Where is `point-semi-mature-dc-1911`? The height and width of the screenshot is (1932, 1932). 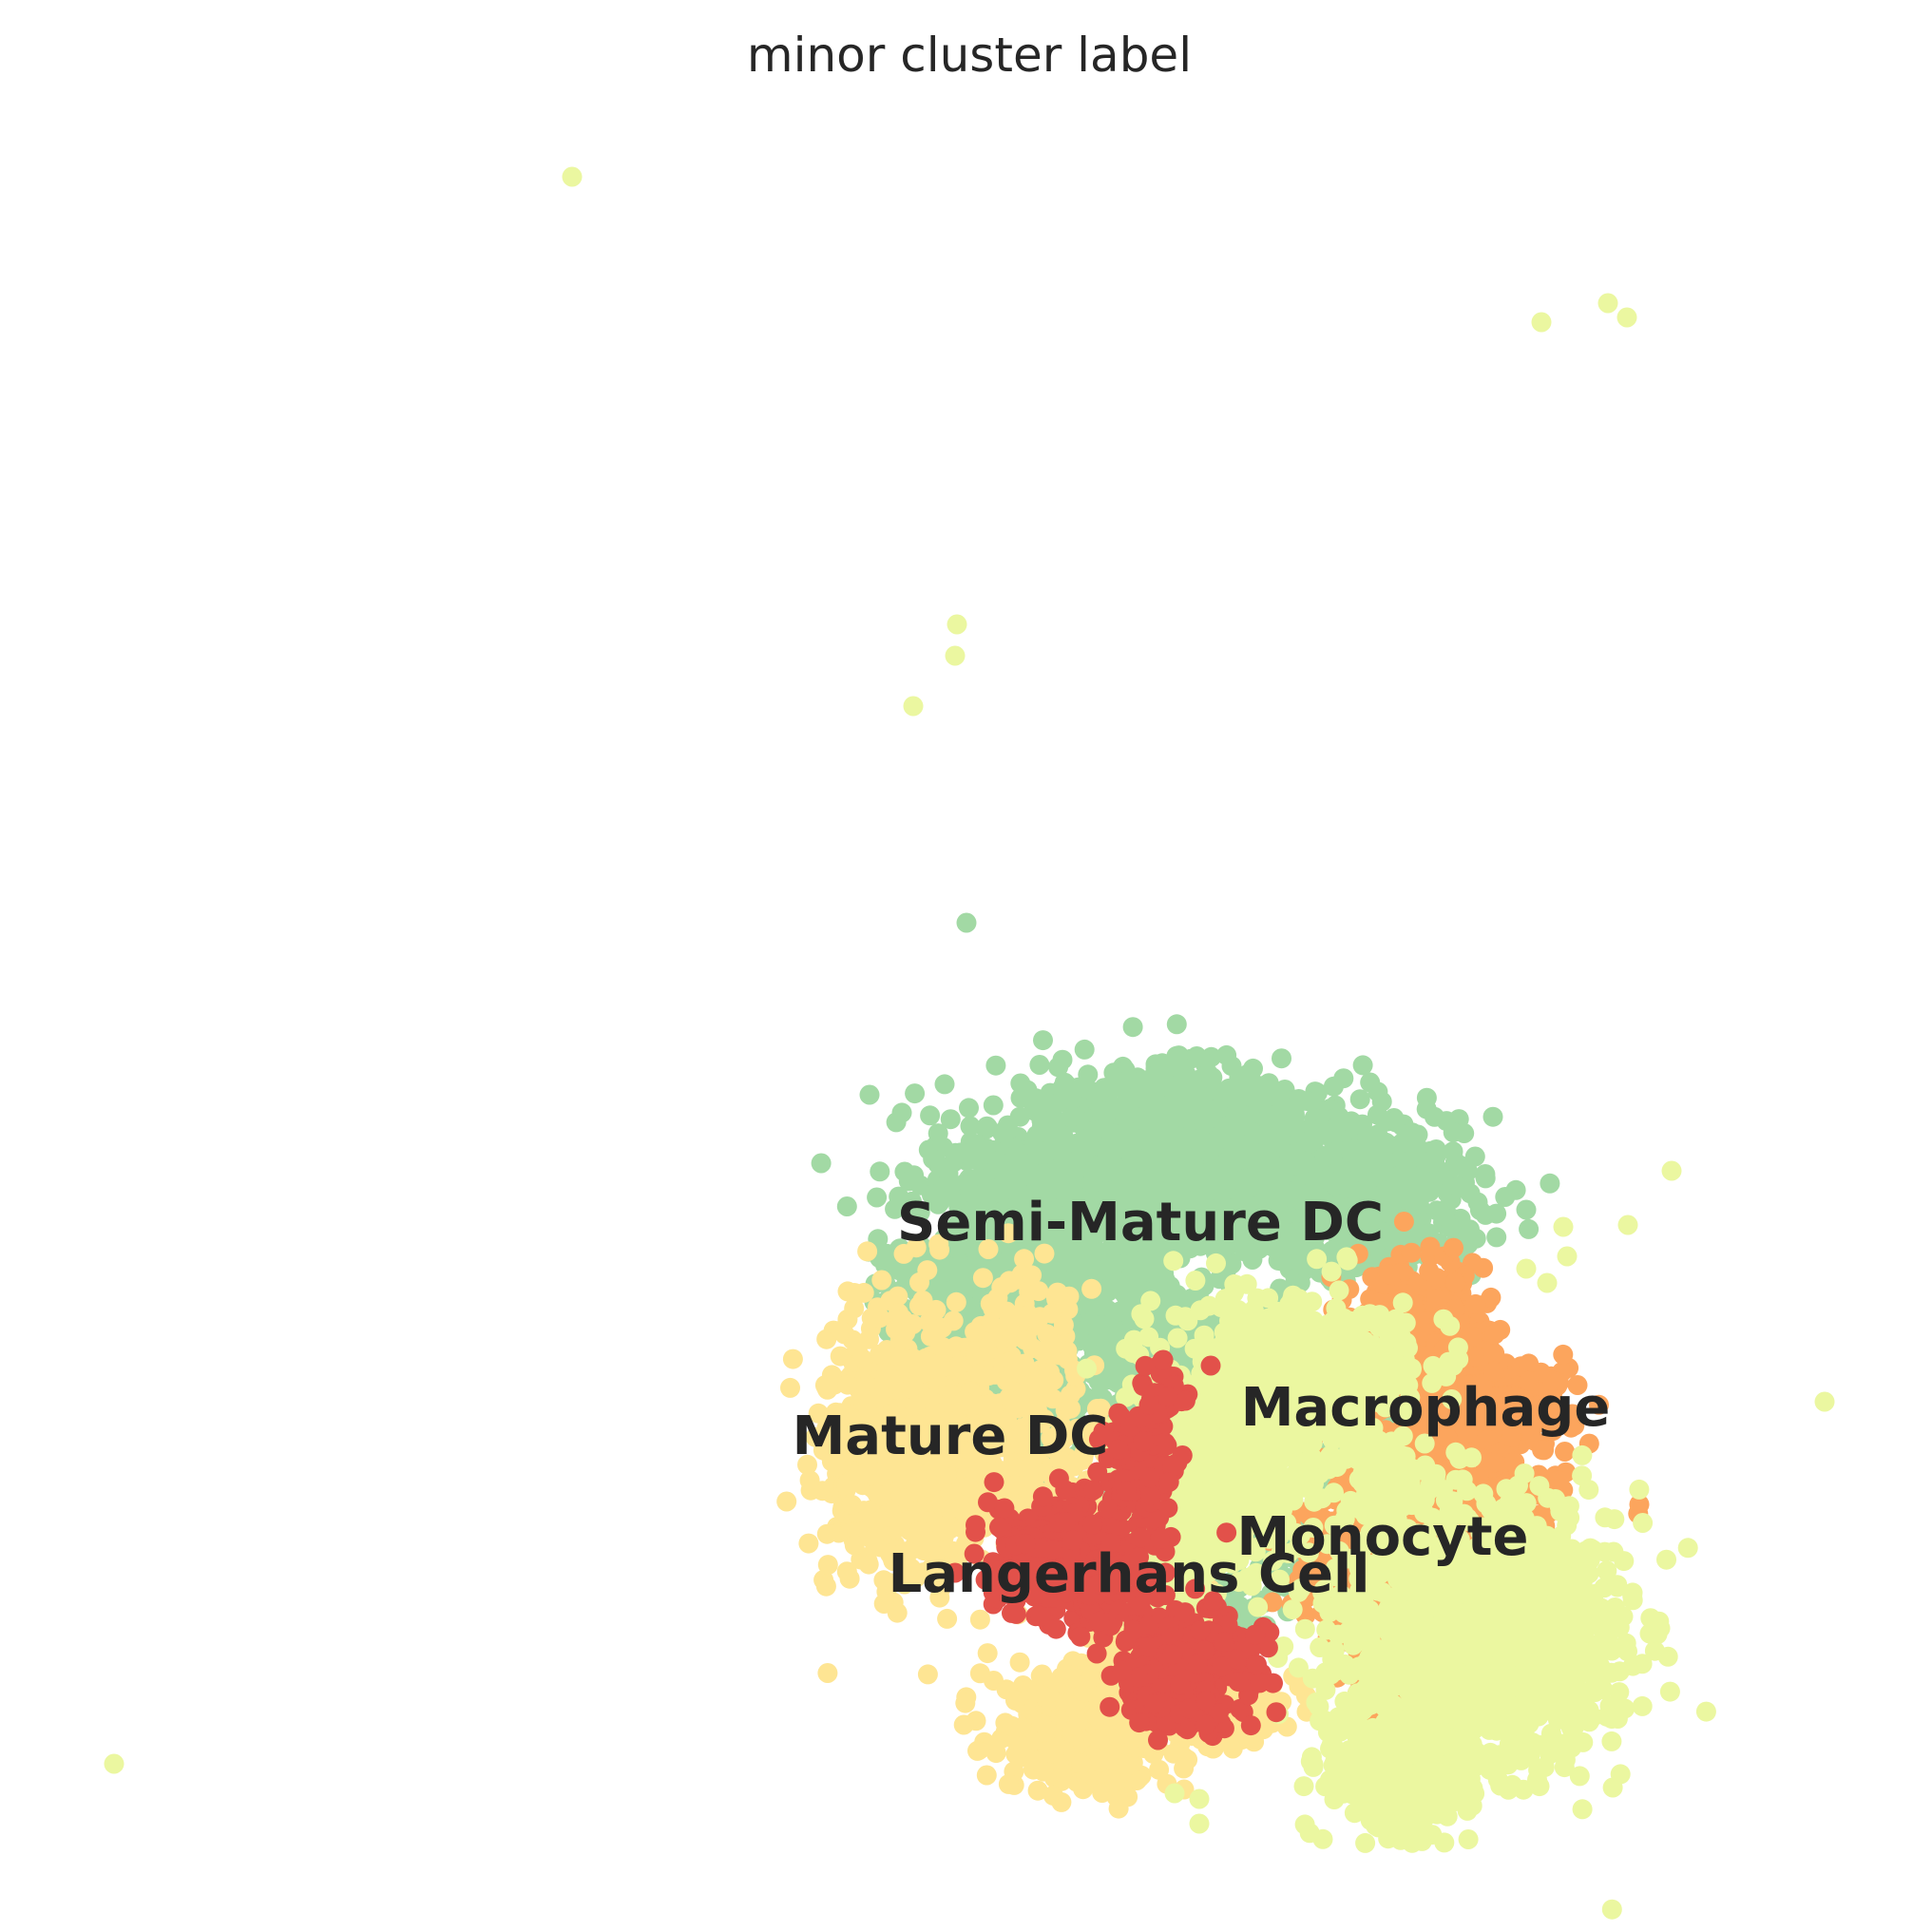
point-semi-mature-dc-1911 is located at coordinates (908, 1181).